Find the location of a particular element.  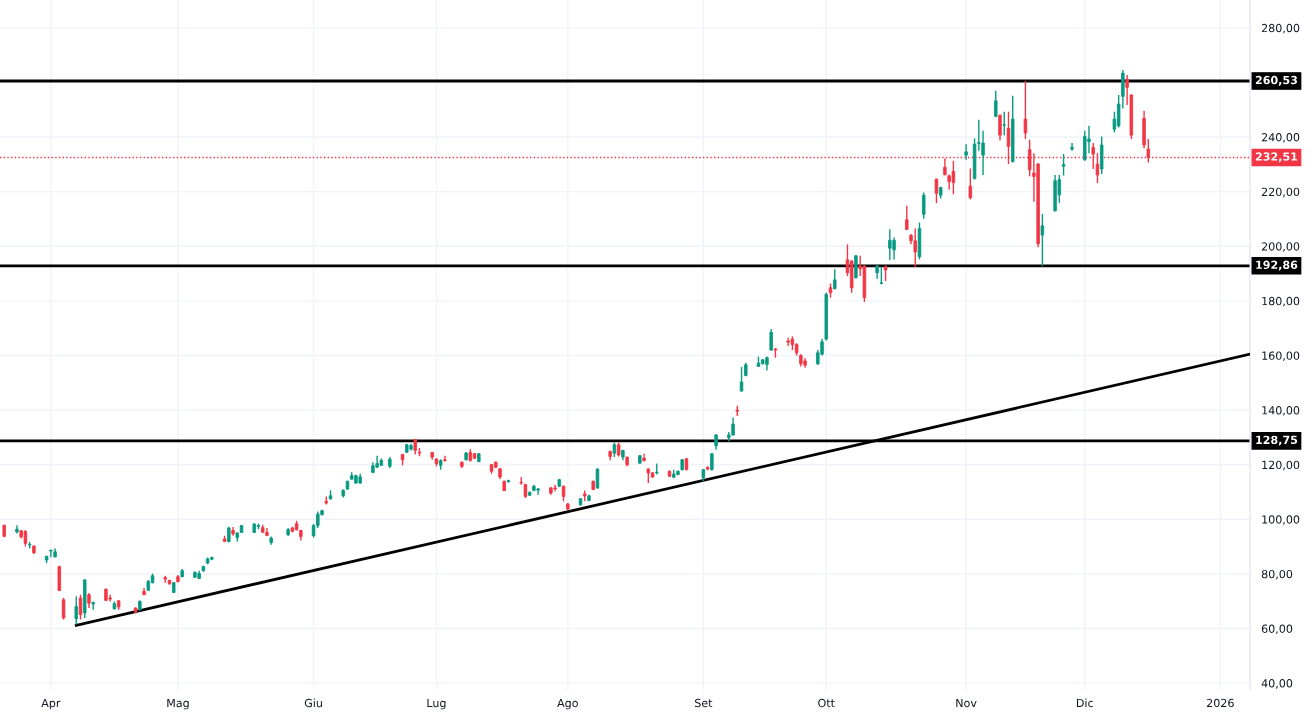

x-tick-label: 2026 is located at coordinates (1220, 703).